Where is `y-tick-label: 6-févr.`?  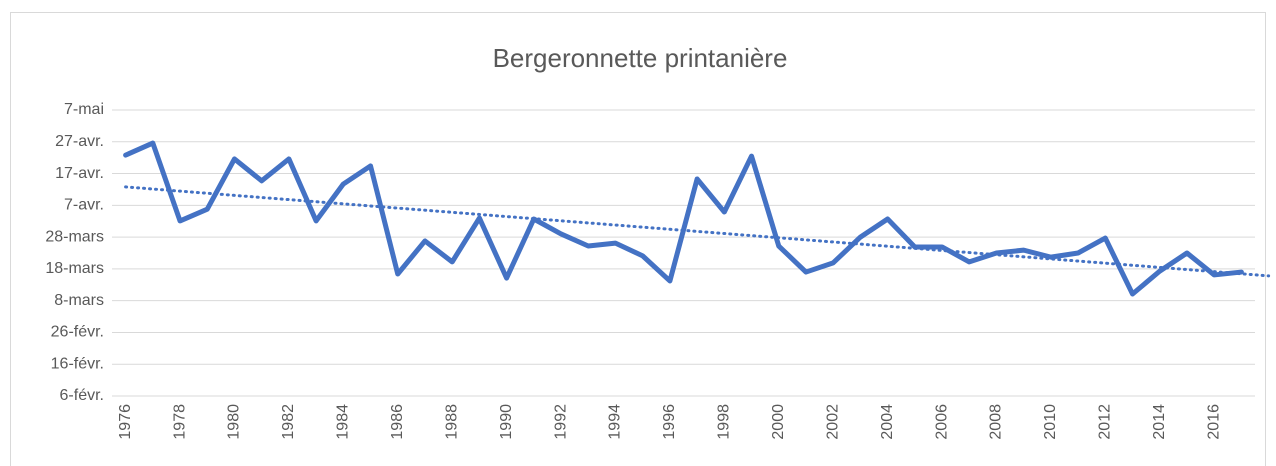 y-tick-label: 6-févr. is located at coordinates (82, 395).